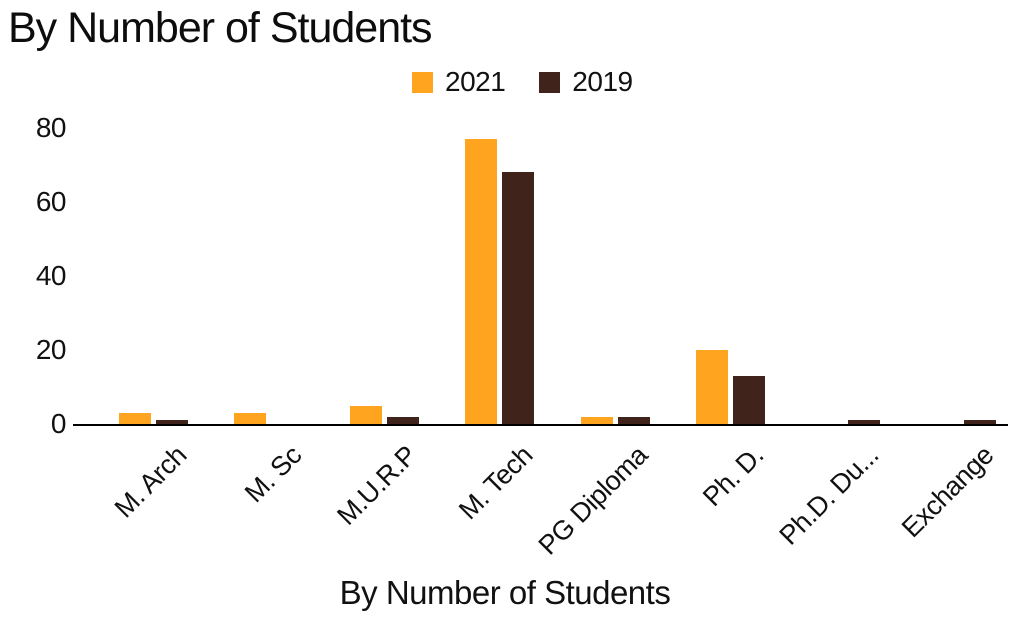 This screenshot has height=622, width=1010. What do you see at coordinates (422, 82) in the screenshot?
I see `legend-swatch-2021-icon` at bounding box center [422, 82].